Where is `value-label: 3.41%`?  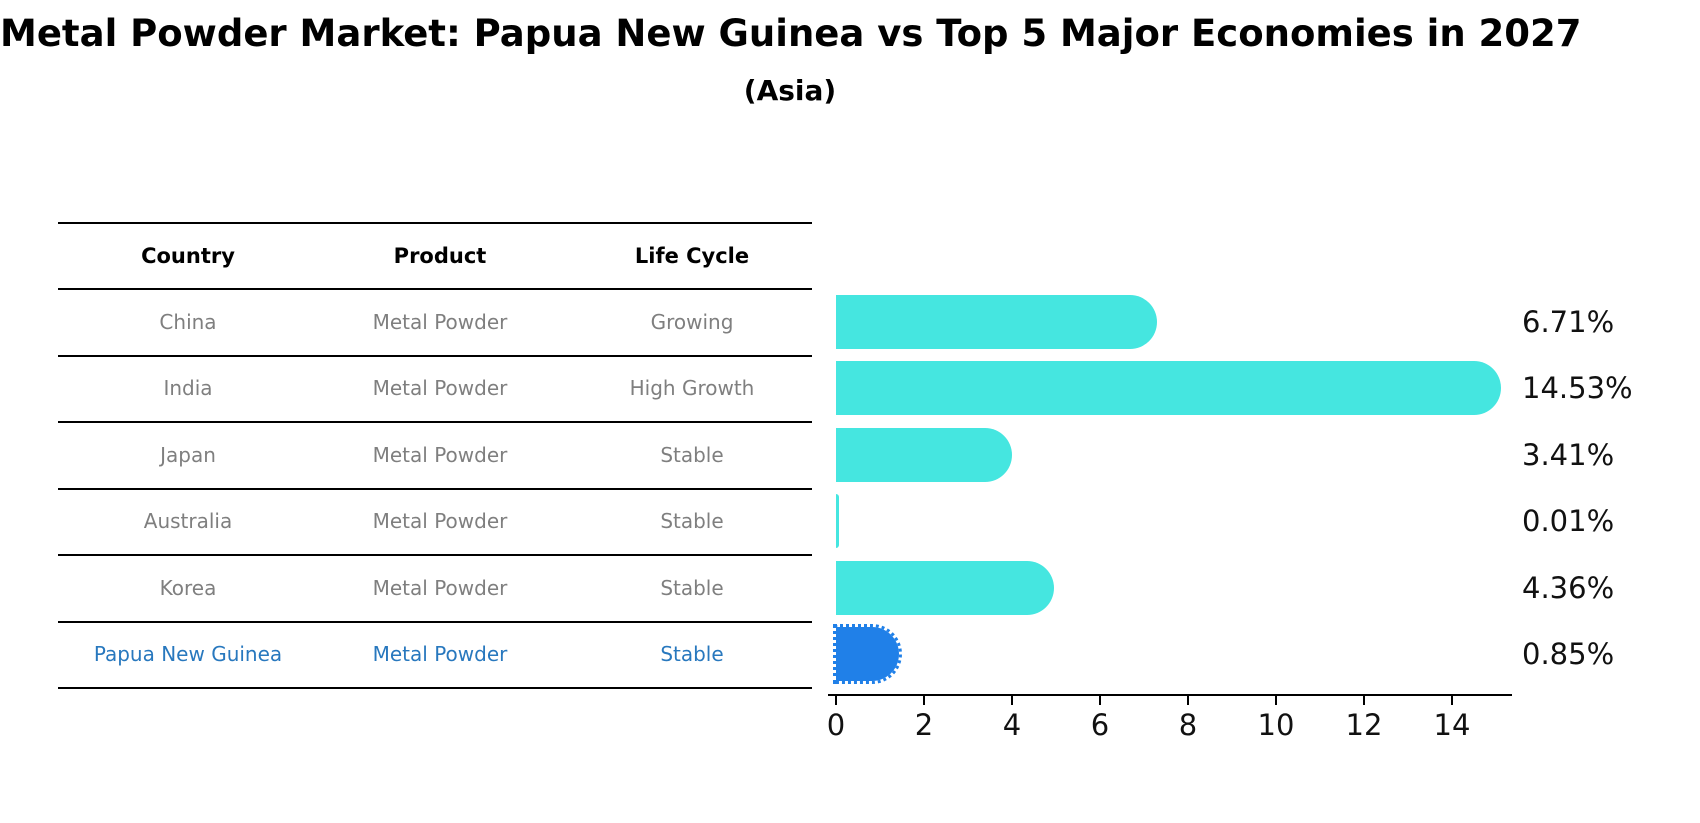 value-label: 3.41% is located at coordinates (1568, 455).